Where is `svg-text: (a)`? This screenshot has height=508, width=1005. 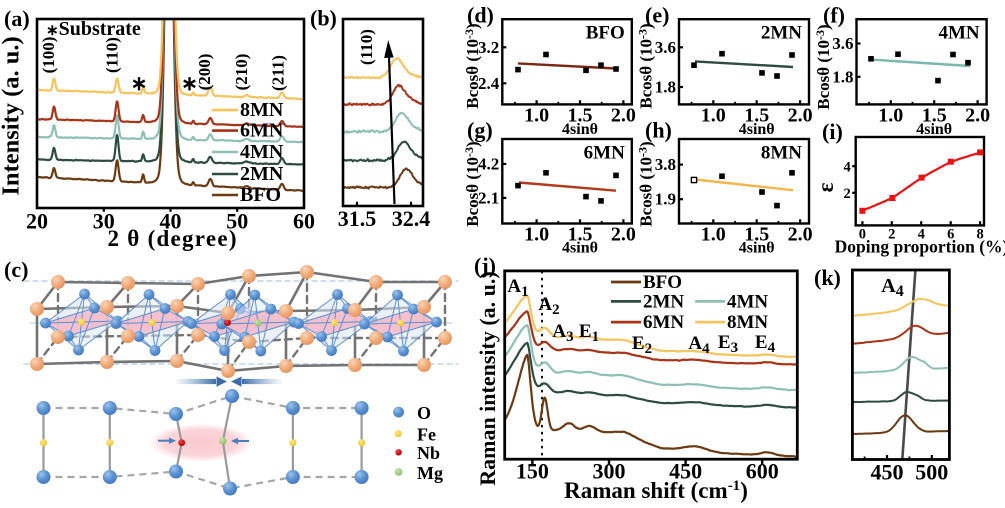 svg-text: (a) is located at coordinates (17, 18).